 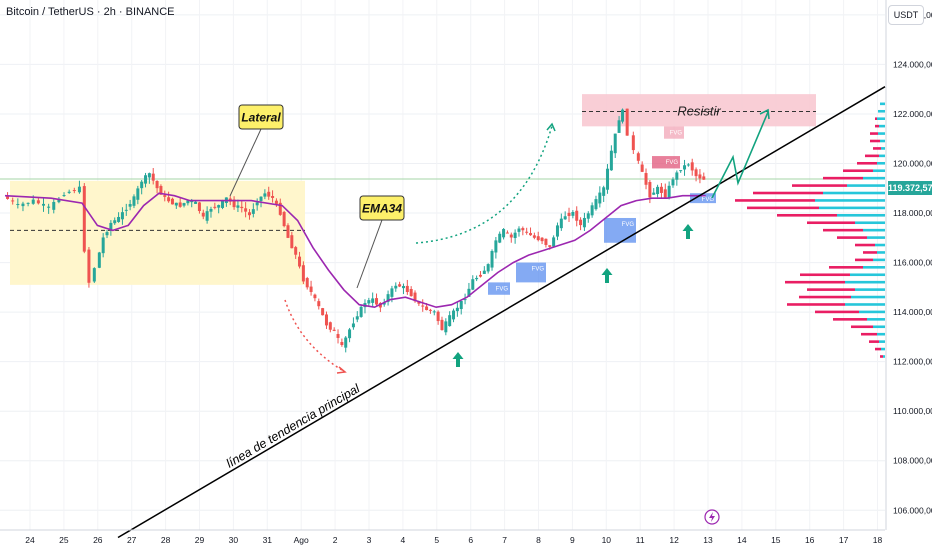 What do you see at coordinates (844, 540) in the screenshot?
I see `x-tick-label: 17` at bounding box center [844, 540].